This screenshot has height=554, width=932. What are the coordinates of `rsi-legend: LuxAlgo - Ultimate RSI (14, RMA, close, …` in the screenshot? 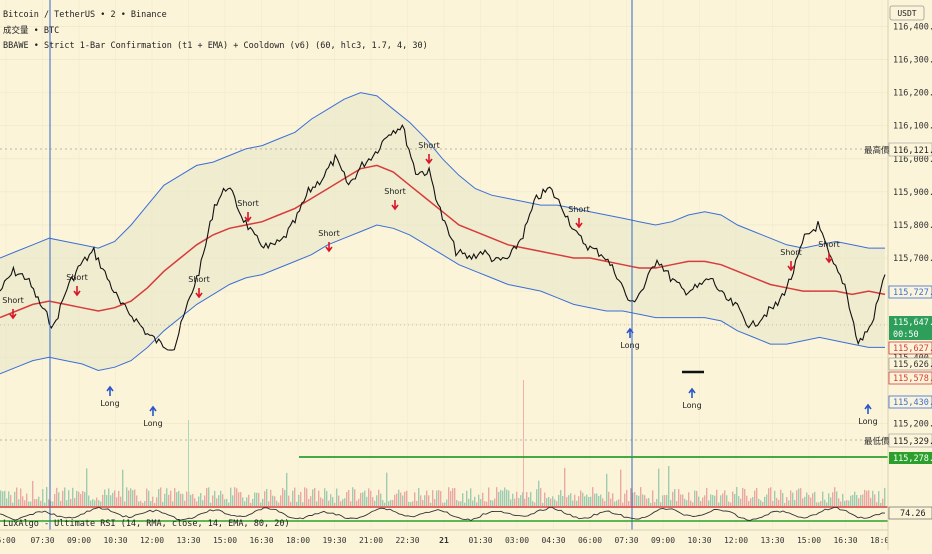 It's located at (146, 524).